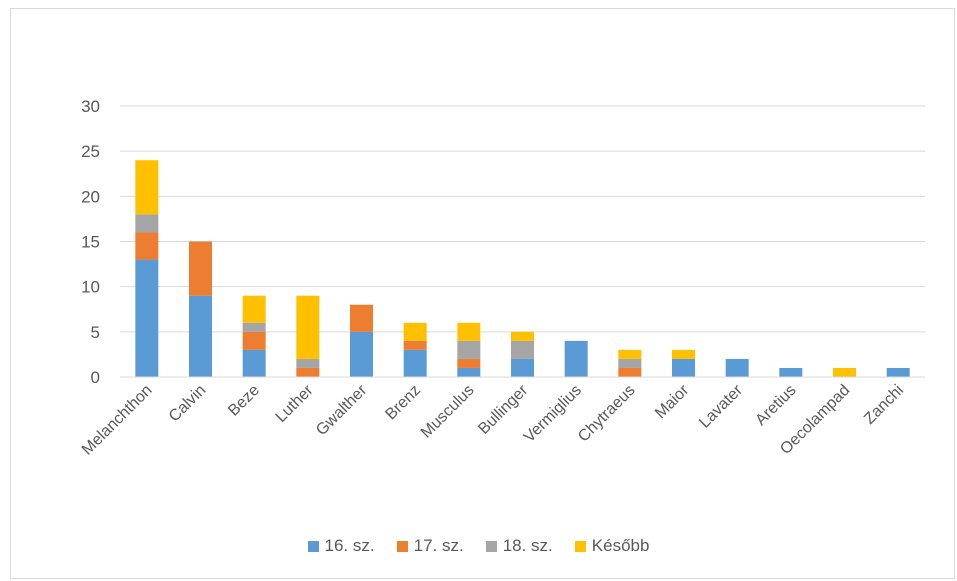 This screenshot has width=957, height=581. What do you see at coordinates (117, 420) in the screenshot?
I see `x-tick-label: Melanchthon` at bounding box center [117, 420].